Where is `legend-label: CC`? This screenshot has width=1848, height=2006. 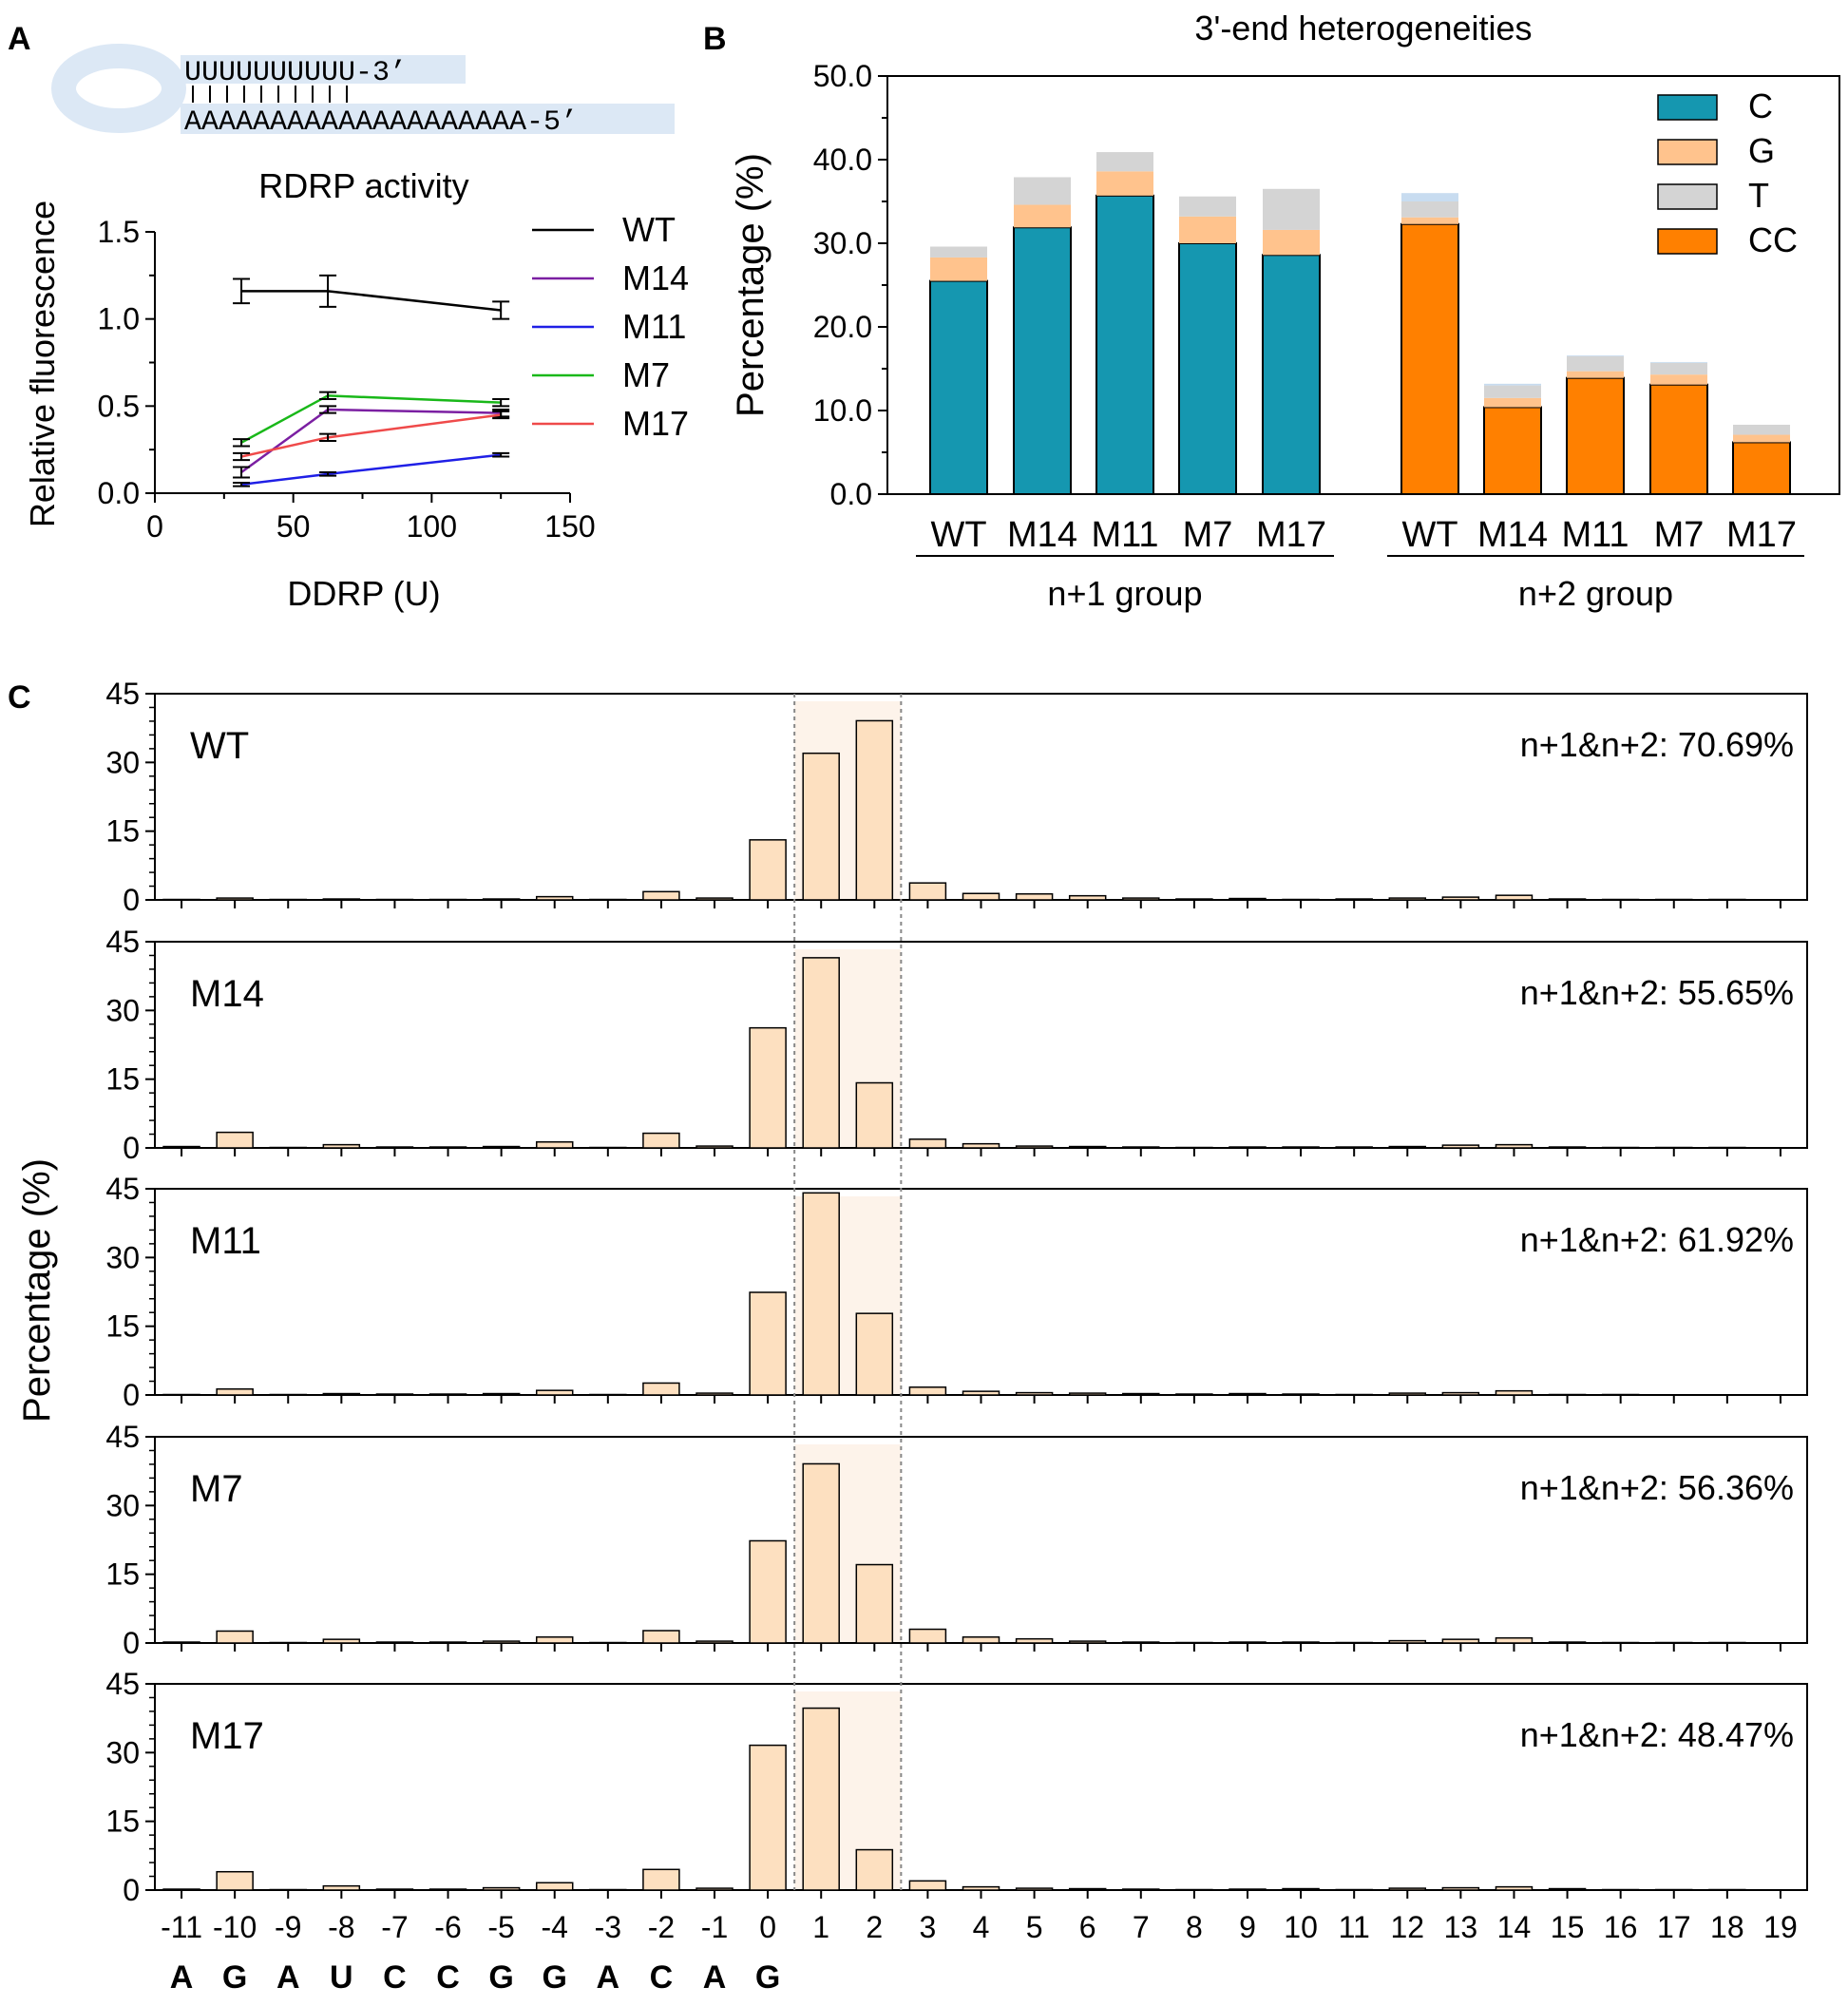
legend-label: CC is located at coordinates (1773, 239).